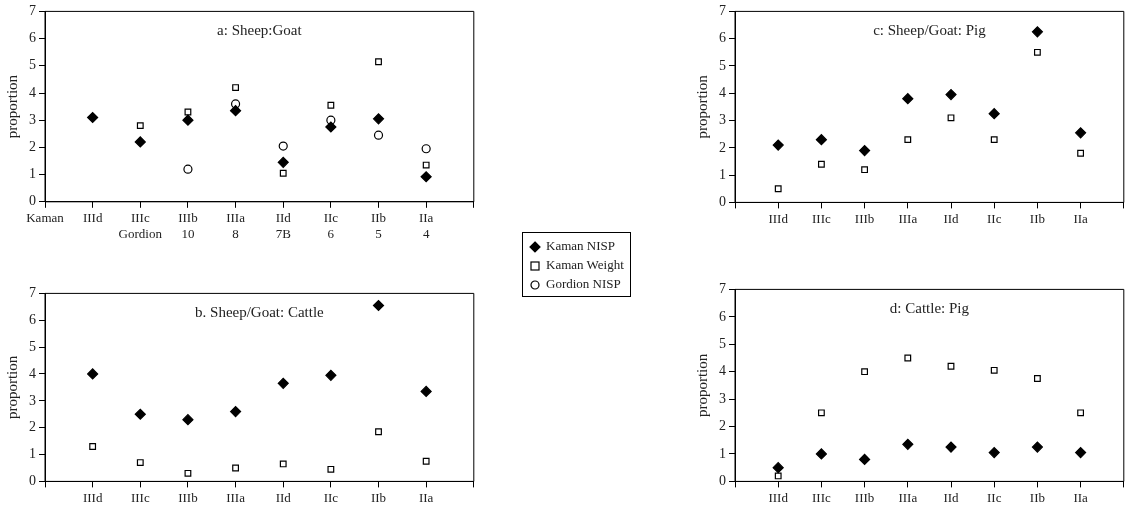 This screenshot has height=509, width=1130. What do you see at coordinates (580, 246) in the screenshot?
I see `legend-label: Kaman NISP` at bounding box center [580, 246].